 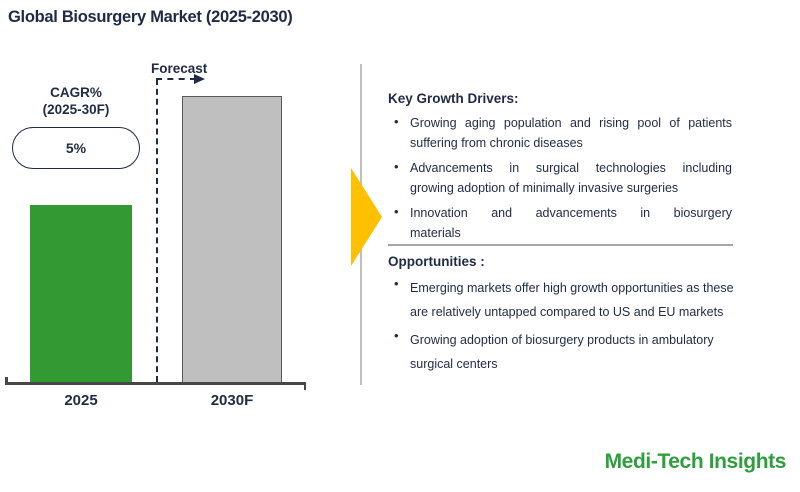 What do you see at coordinates (695, 461) in the screenshot?
I see `medi-tech-insights-logo: Medi-Tech Insights` at bounding box center [695, 461].